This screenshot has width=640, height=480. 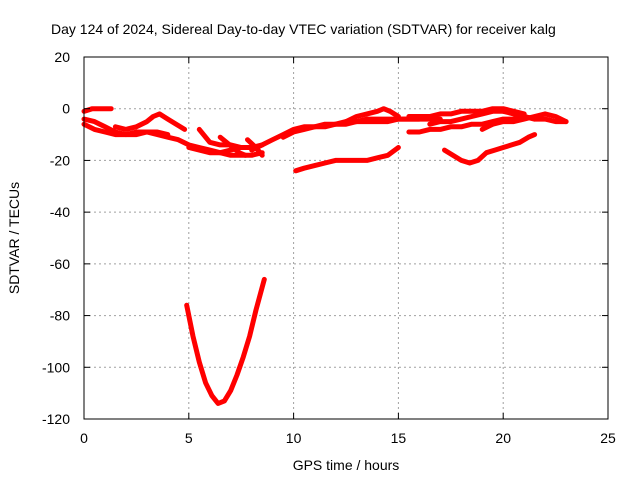 What do you see at coordinates (60, 264) in the screenshot?
I see `y-tick-label: -60` at bounding box center [60, 264].